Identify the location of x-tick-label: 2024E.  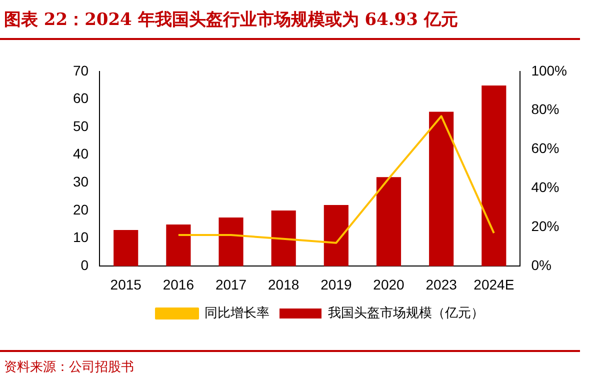
(494, 284).